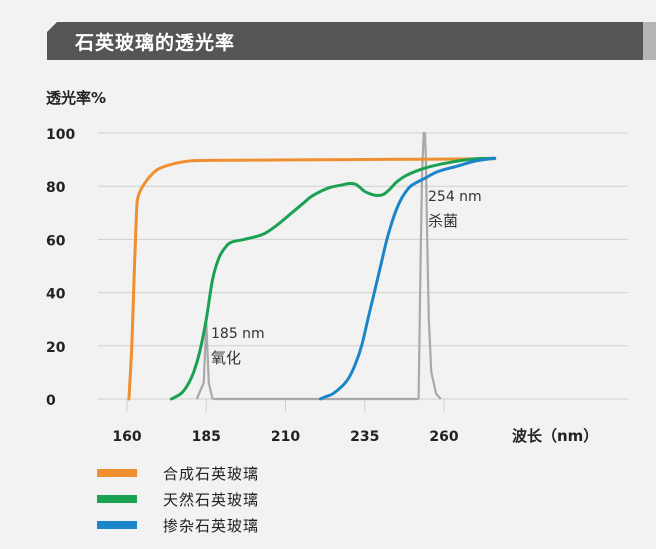  Describe the element at coordinates (211, 525) in the screenshot. I see `legend-label-doped: 掺杂石英玻璃` at that location.